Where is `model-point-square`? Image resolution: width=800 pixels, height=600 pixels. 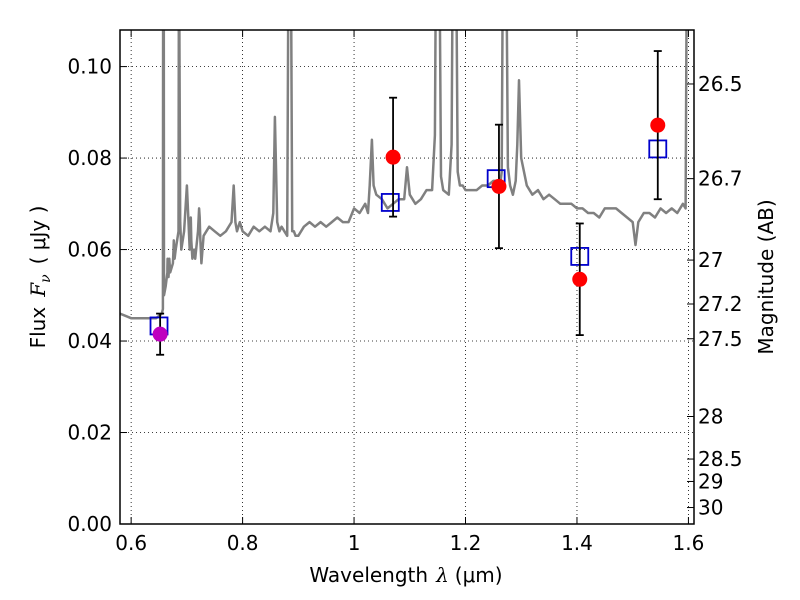
model-point-square is located at coordinates (390, 202).